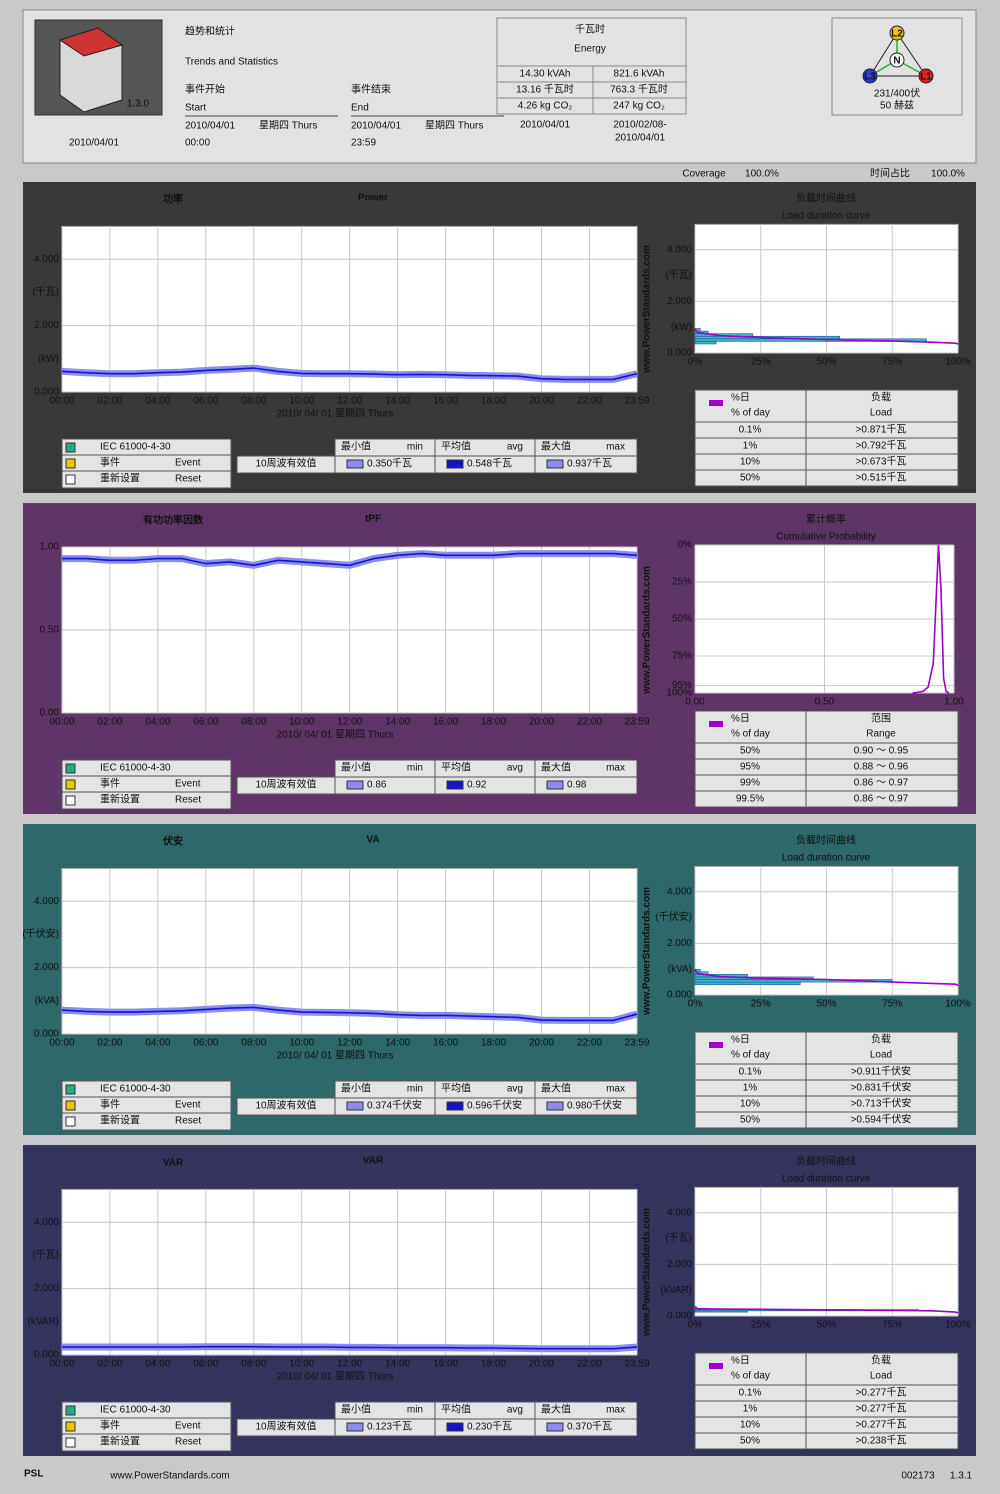 The width and height of the screenshot is (1000, 1494). I want to click on side-title-cn: 累计概率, so click(826, 519).